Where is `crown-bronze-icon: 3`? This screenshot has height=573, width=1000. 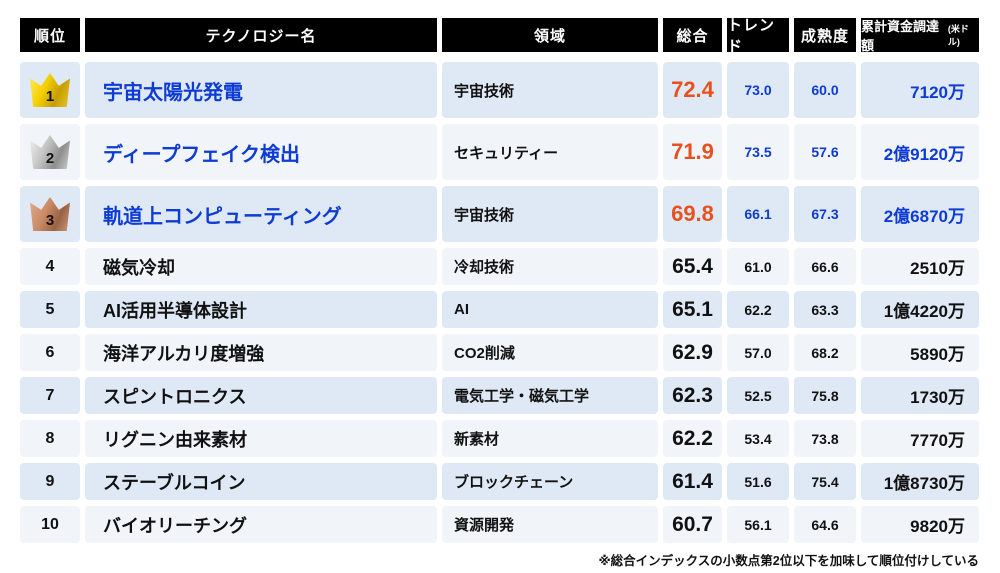 crown-bronze-icon: 3 is located at coordinates (50, 214).